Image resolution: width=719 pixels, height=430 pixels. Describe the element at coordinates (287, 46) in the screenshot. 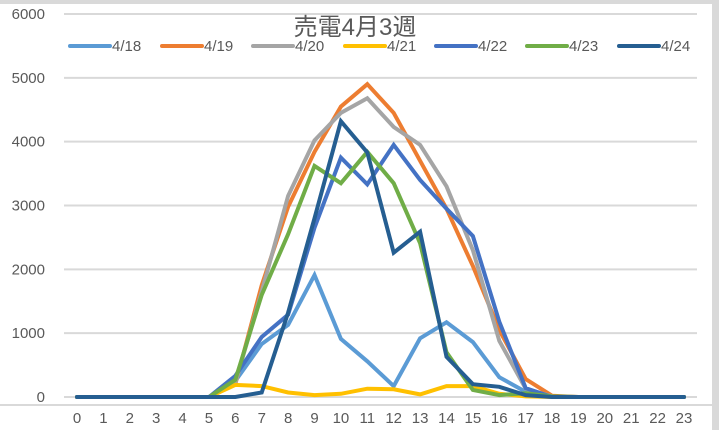

I see `legend-item: 4/20` at that location.